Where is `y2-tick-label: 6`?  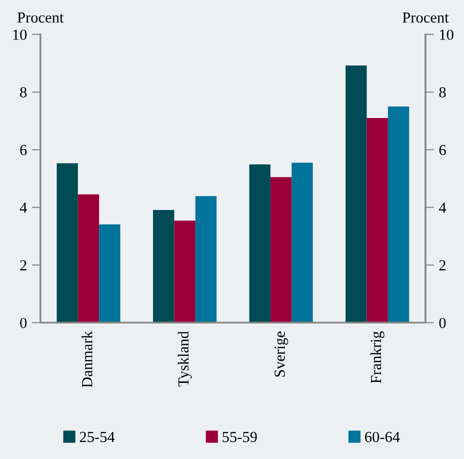
y2-tick-label: 6 is located at coordinates (442, 150).